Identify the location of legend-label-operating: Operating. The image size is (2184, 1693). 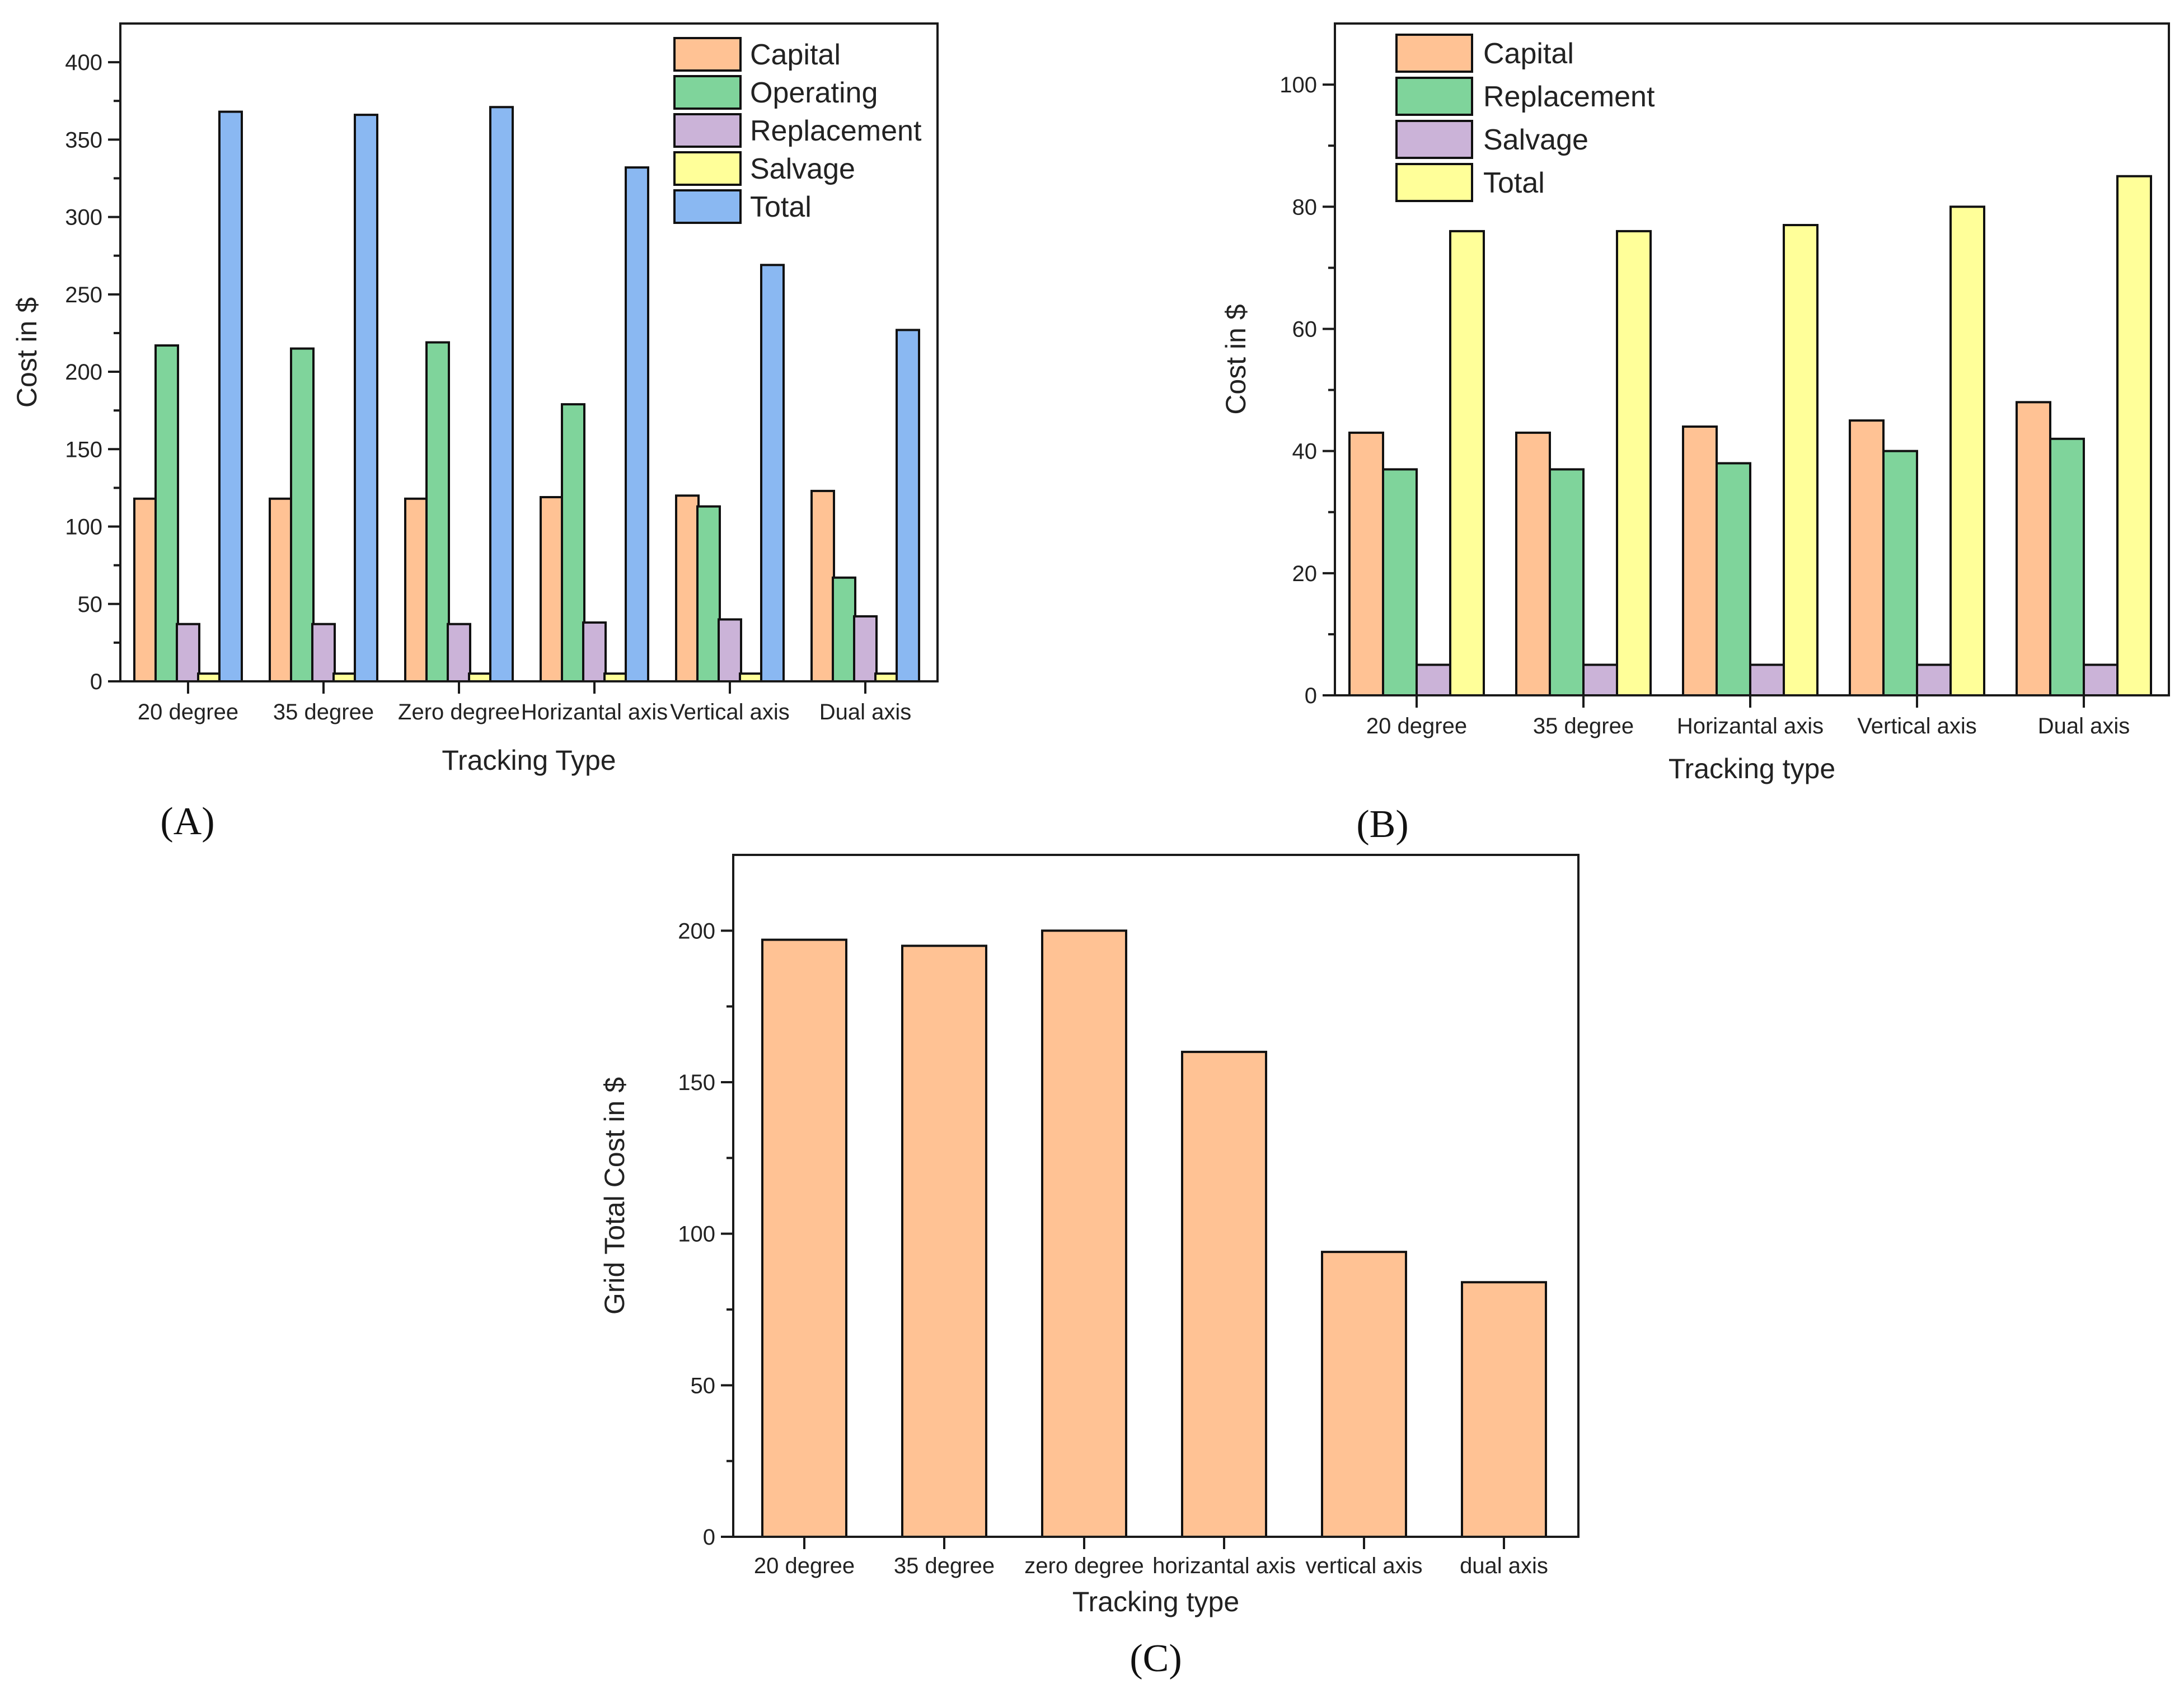
(814, 93).